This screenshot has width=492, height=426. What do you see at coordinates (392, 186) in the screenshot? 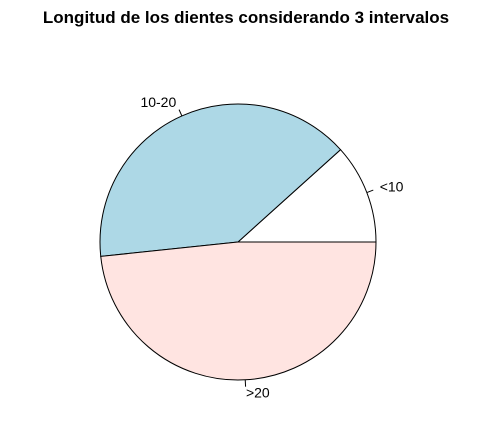
I see `pie-slice-label: <10` at bounding box center [392, 186].